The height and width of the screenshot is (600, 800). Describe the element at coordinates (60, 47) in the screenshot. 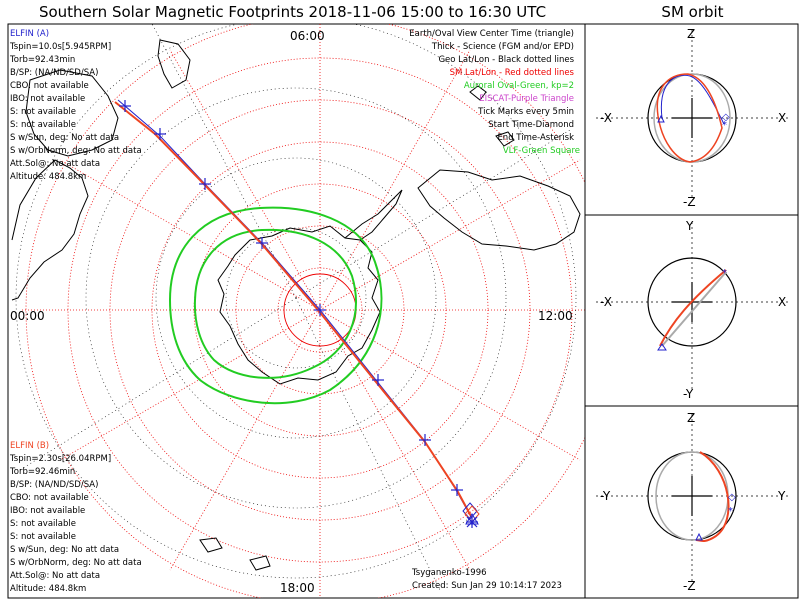

I see `elfin-a-line: Tspin=10.0s[5.945RPM]` at that location.